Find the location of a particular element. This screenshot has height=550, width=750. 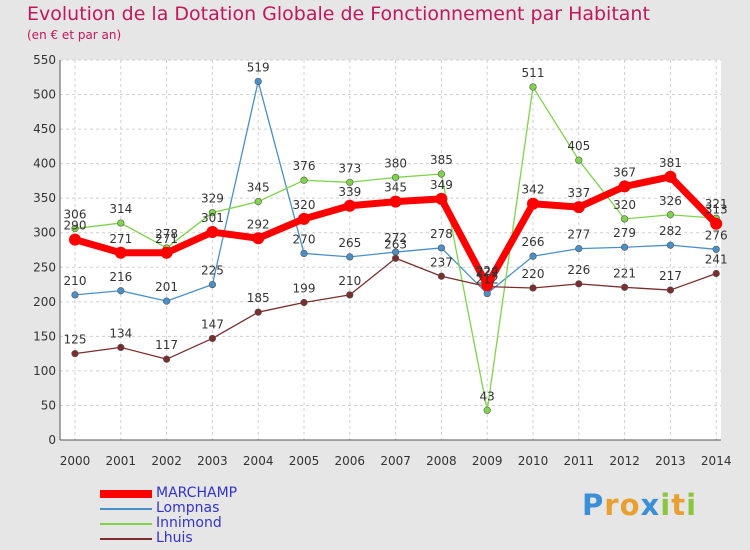

data-label: 216 is located at coordinates (120, 277).